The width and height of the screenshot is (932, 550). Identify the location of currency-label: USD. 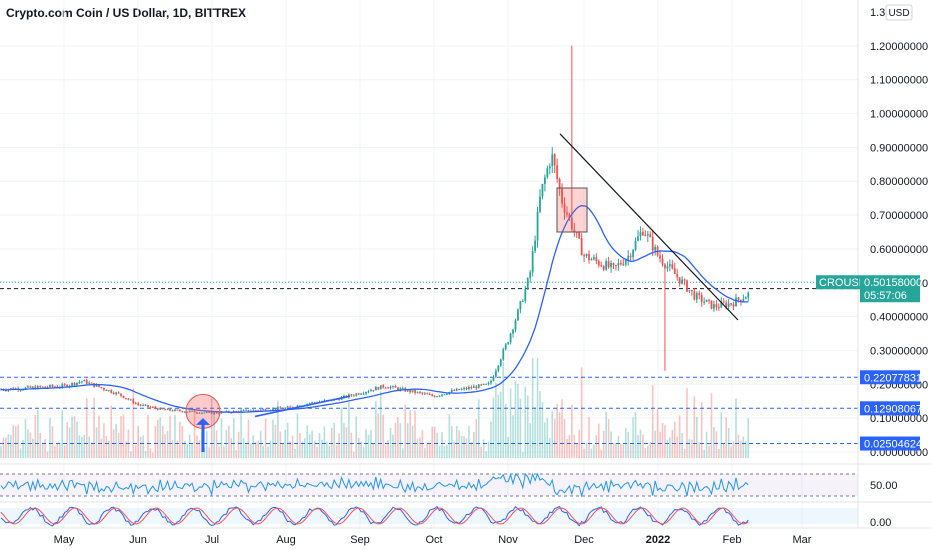
(898, 13).